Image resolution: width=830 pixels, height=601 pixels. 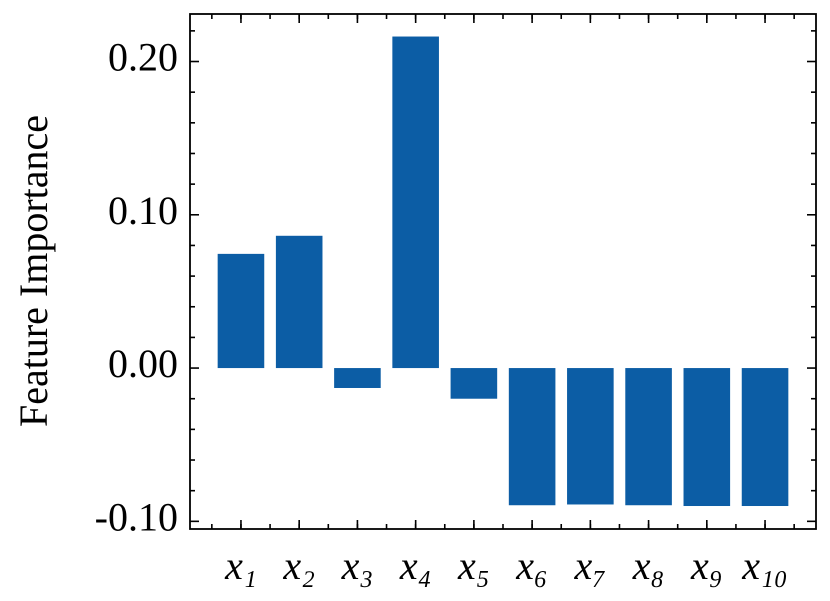 What do you see at coordinates (136, 517) in the screenshot?
I see `y-tick-label: -0.10` at bounding box center [136, 517].